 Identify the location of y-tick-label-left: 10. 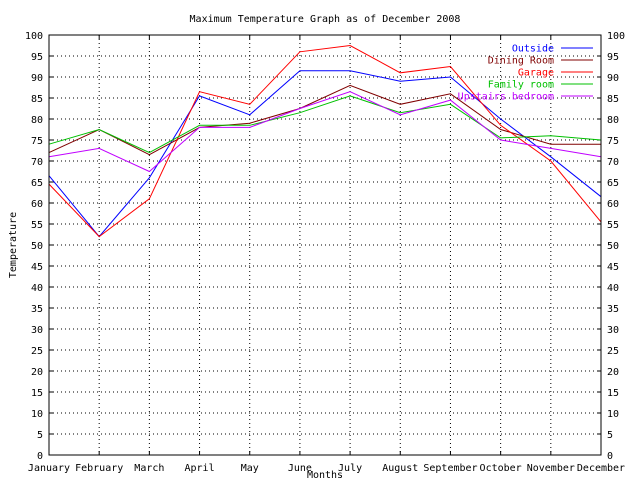
(37, 414).